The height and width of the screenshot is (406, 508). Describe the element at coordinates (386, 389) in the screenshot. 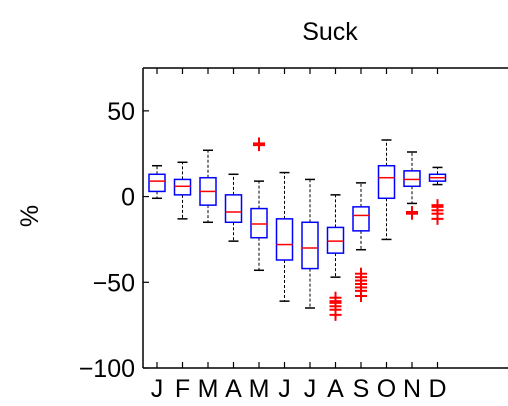

I see `x-tick-label: O` at that location.